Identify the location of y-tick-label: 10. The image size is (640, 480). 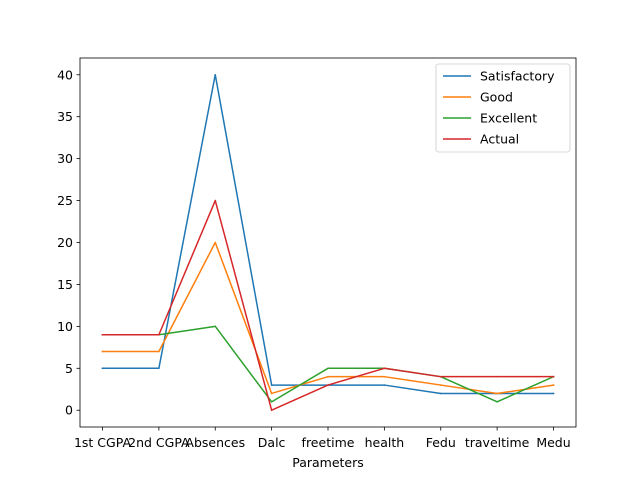
(65, 326).